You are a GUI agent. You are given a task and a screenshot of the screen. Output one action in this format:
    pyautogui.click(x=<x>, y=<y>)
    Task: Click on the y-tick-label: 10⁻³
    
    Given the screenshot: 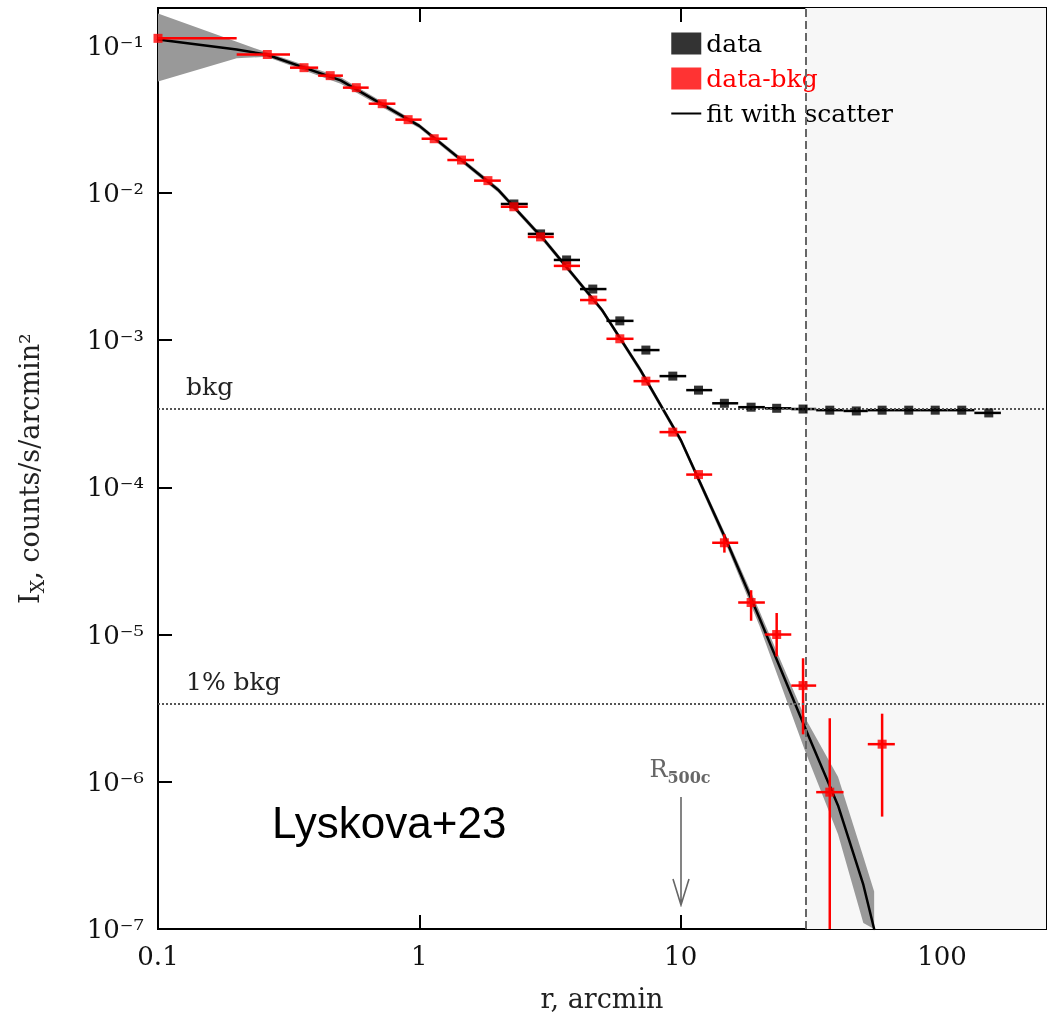 What is the action you would take?
    pyautogui.click(x=115, y=340)
    